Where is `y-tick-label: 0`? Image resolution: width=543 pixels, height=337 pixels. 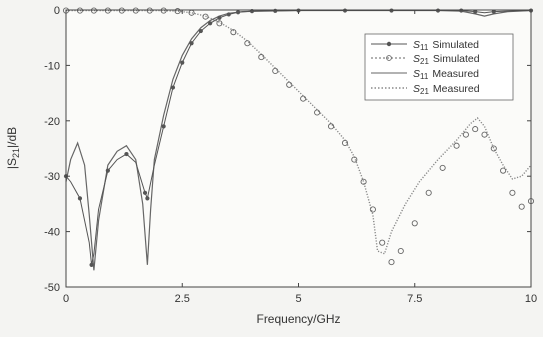 y-tick-label: 0 is located at coordinates (57, 11).